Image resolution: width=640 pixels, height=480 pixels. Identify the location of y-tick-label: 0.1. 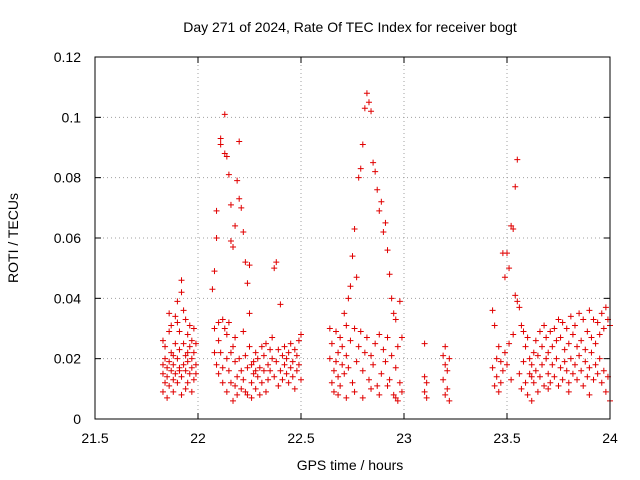
(72, 117).